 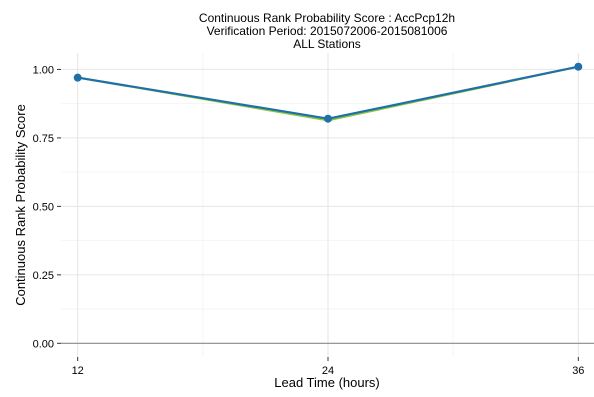 I want to click on x-tick-label: 36, so click(x=578, y=371).